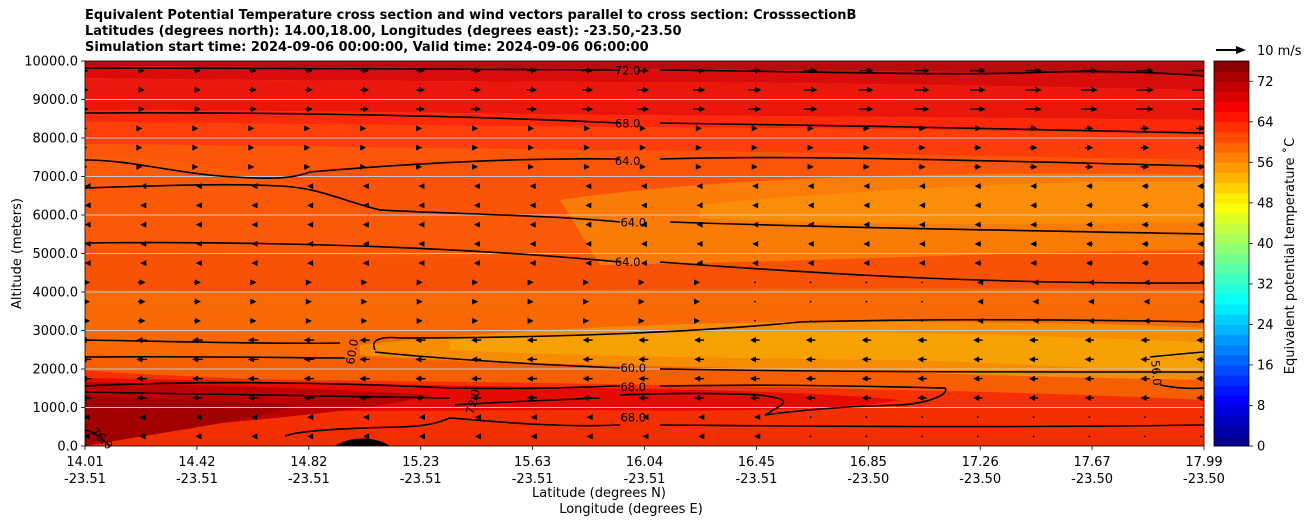 The width and height of the screenshot is (1308, 526). What do you see at coordinates (644, 334) in the screenshot?
I see `contour-60-upper` at bounding box center [644, 334].